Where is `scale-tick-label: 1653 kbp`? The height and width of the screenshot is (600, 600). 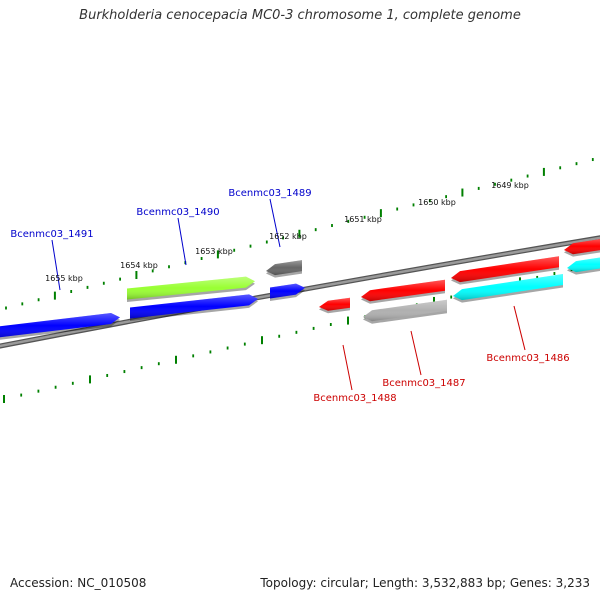 scale-tick-label: 1653 kbp is located at coordinates (214, 251).